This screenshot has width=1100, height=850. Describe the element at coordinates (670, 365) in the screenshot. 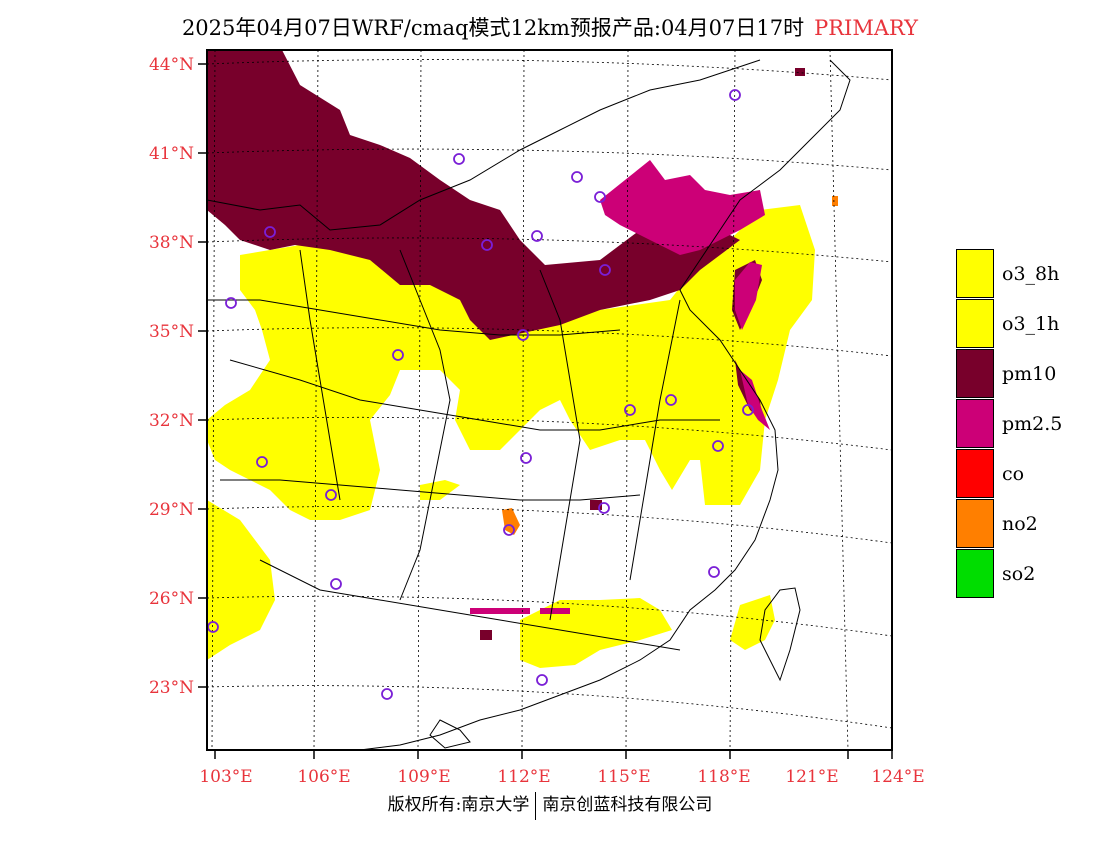

I see `no2-region` at that location.